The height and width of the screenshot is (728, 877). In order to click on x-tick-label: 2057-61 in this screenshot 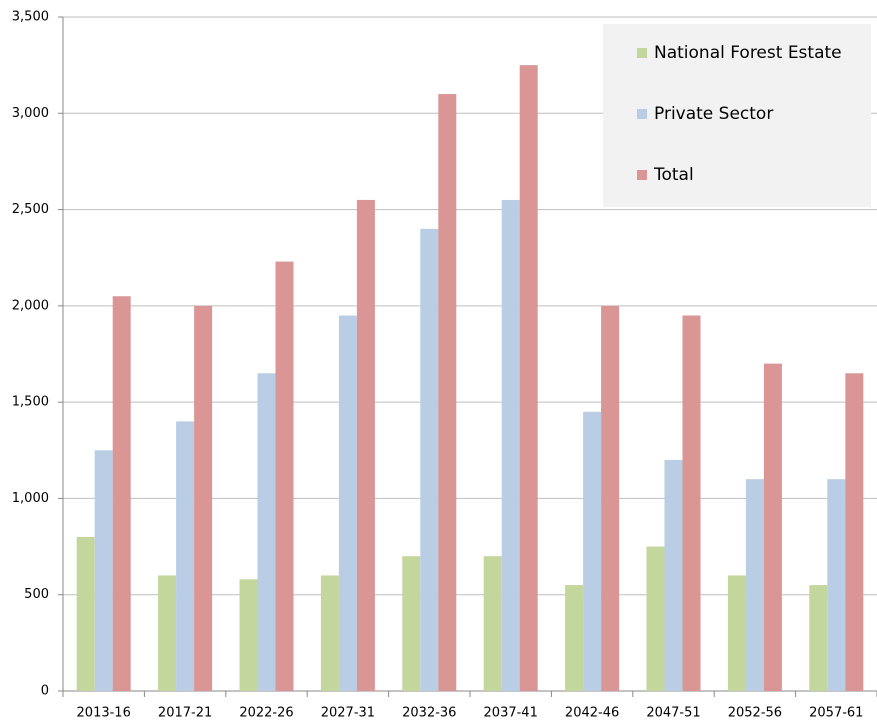, I will do `click(836, 713)`.